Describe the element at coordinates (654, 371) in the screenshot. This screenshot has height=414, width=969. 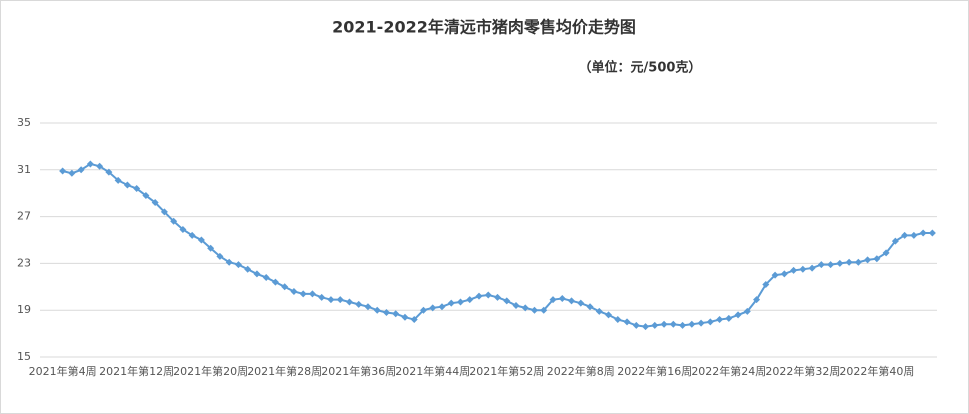
I see `x-tick-label: 2022年第16周` at that location.